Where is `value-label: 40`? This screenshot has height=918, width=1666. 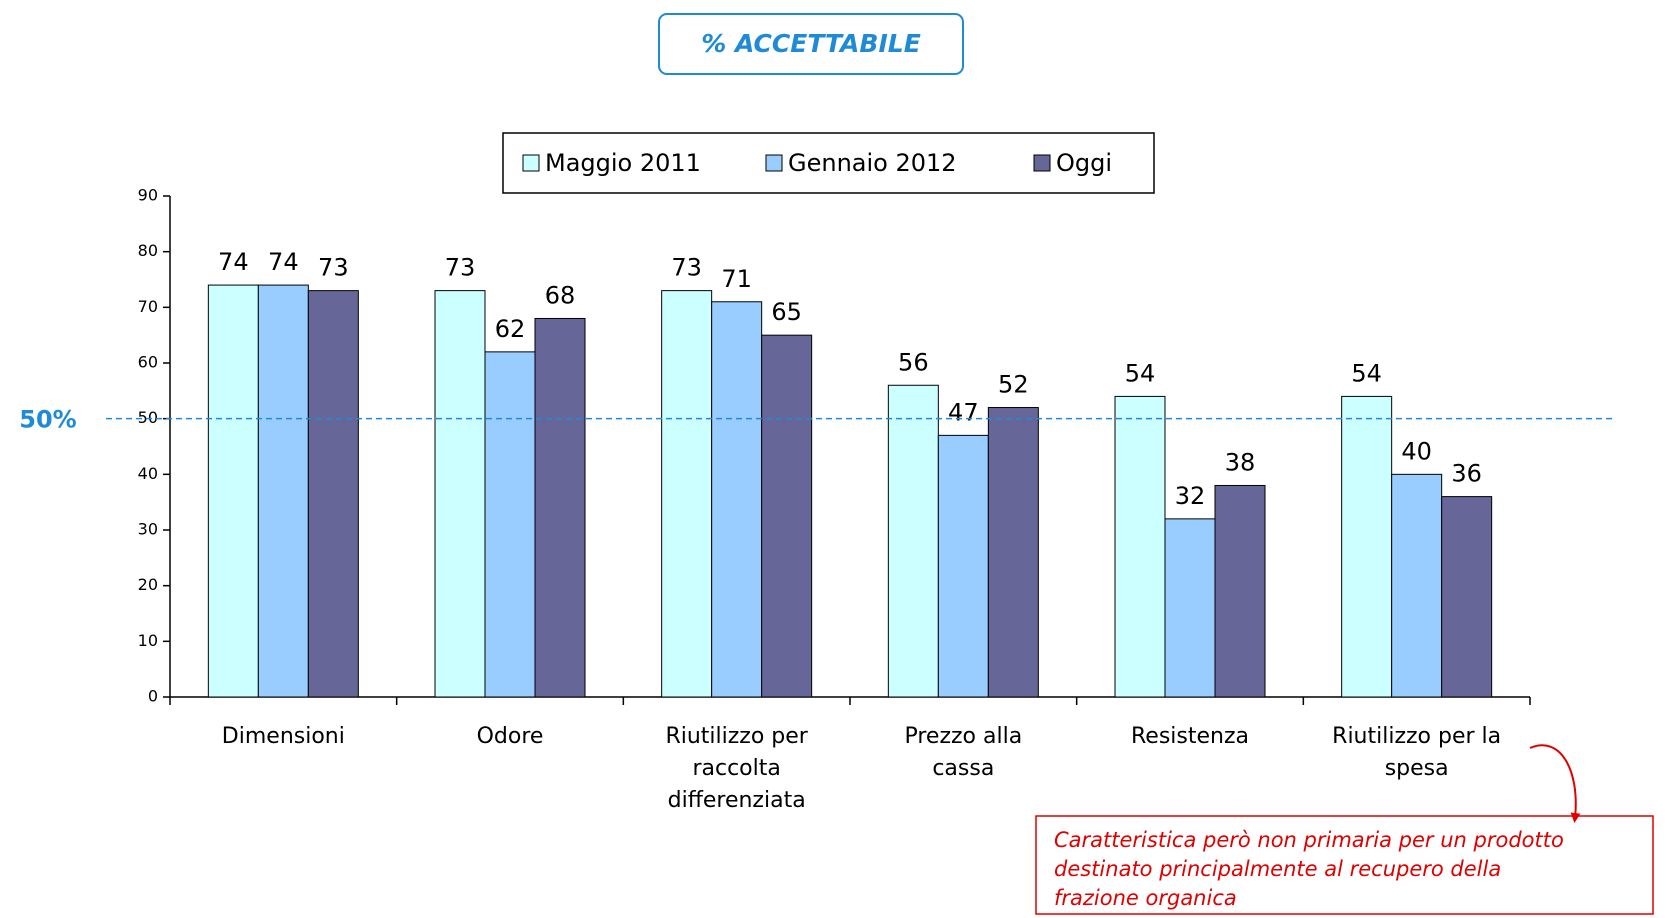
value-label: 40 is located at coordinates (1416, 451).